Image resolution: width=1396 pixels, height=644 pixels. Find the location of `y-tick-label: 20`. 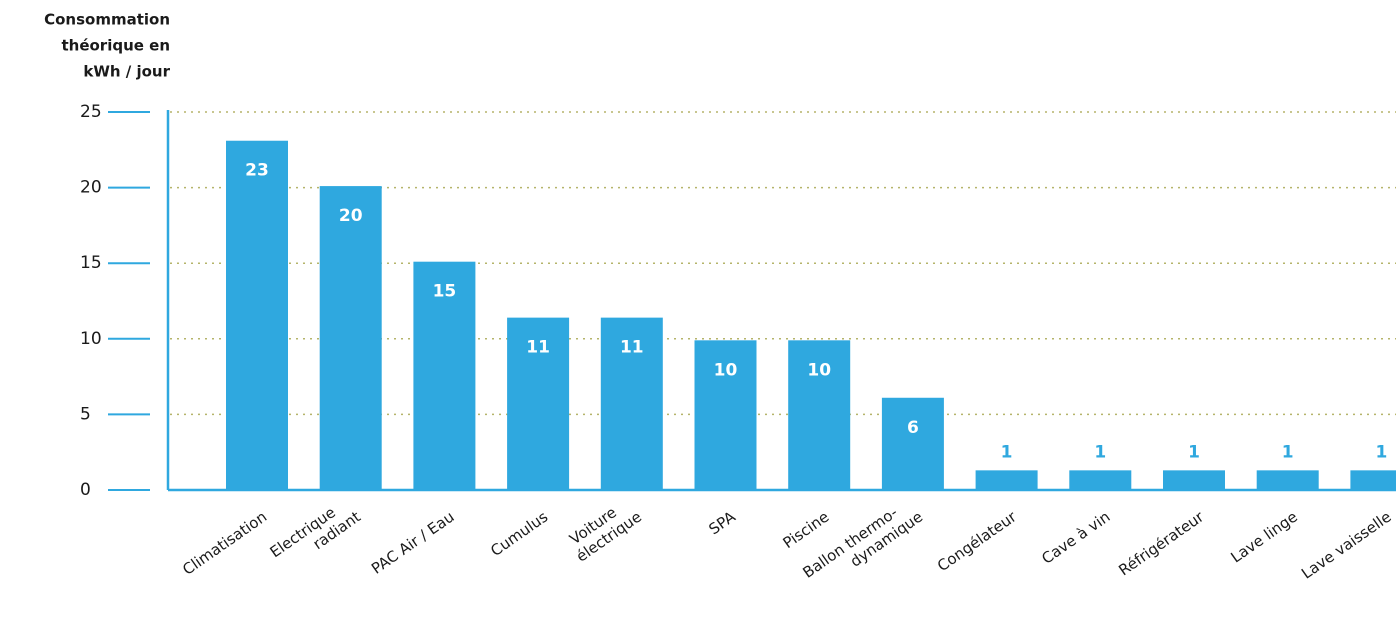

y-tick-label: 20 is located at coordinates (91, 188).